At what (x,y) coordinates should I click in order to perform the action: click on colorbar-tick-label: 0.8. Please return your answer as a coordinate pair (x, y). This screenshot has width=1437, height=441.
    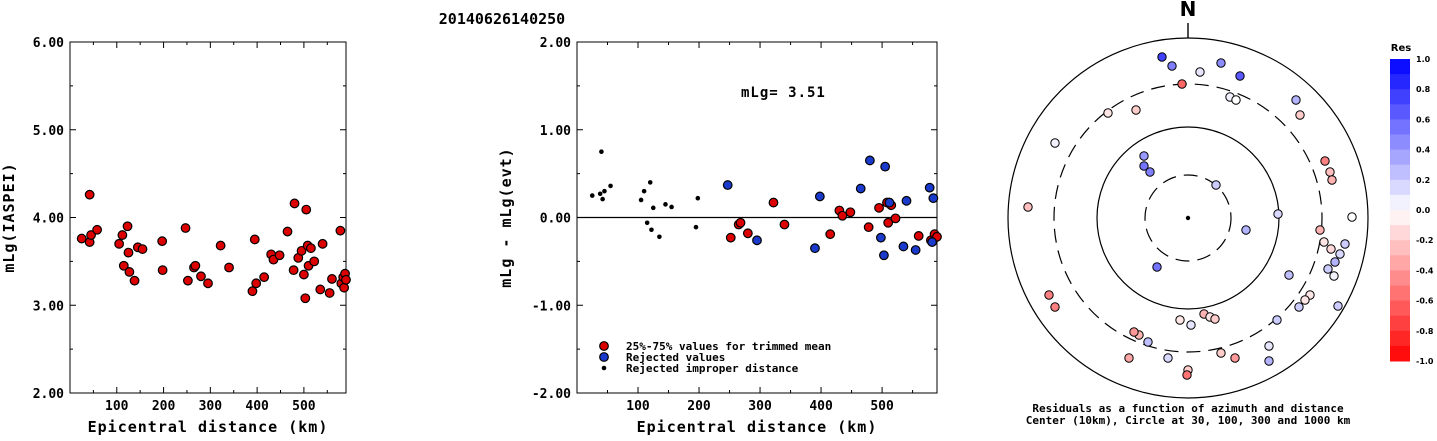
    Looking at the image, I should click on (1423, 89).